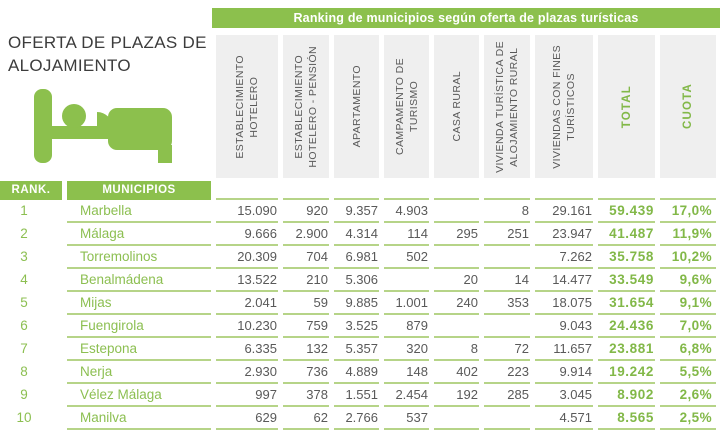 This screenshot has height=438, width=728. I want to click on value-cell: 320, so click(406, 349).